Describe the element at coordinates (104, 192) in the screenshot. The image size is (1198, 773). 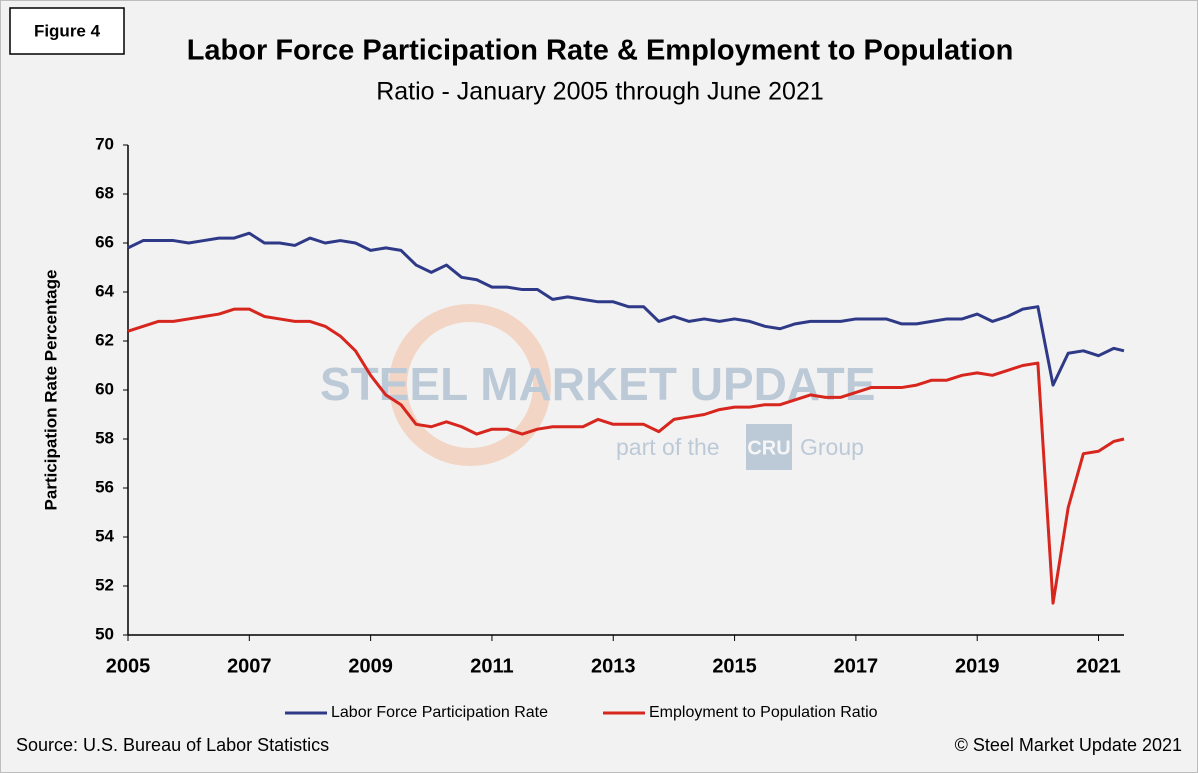
I see `y-tick-label: 68` at that location.